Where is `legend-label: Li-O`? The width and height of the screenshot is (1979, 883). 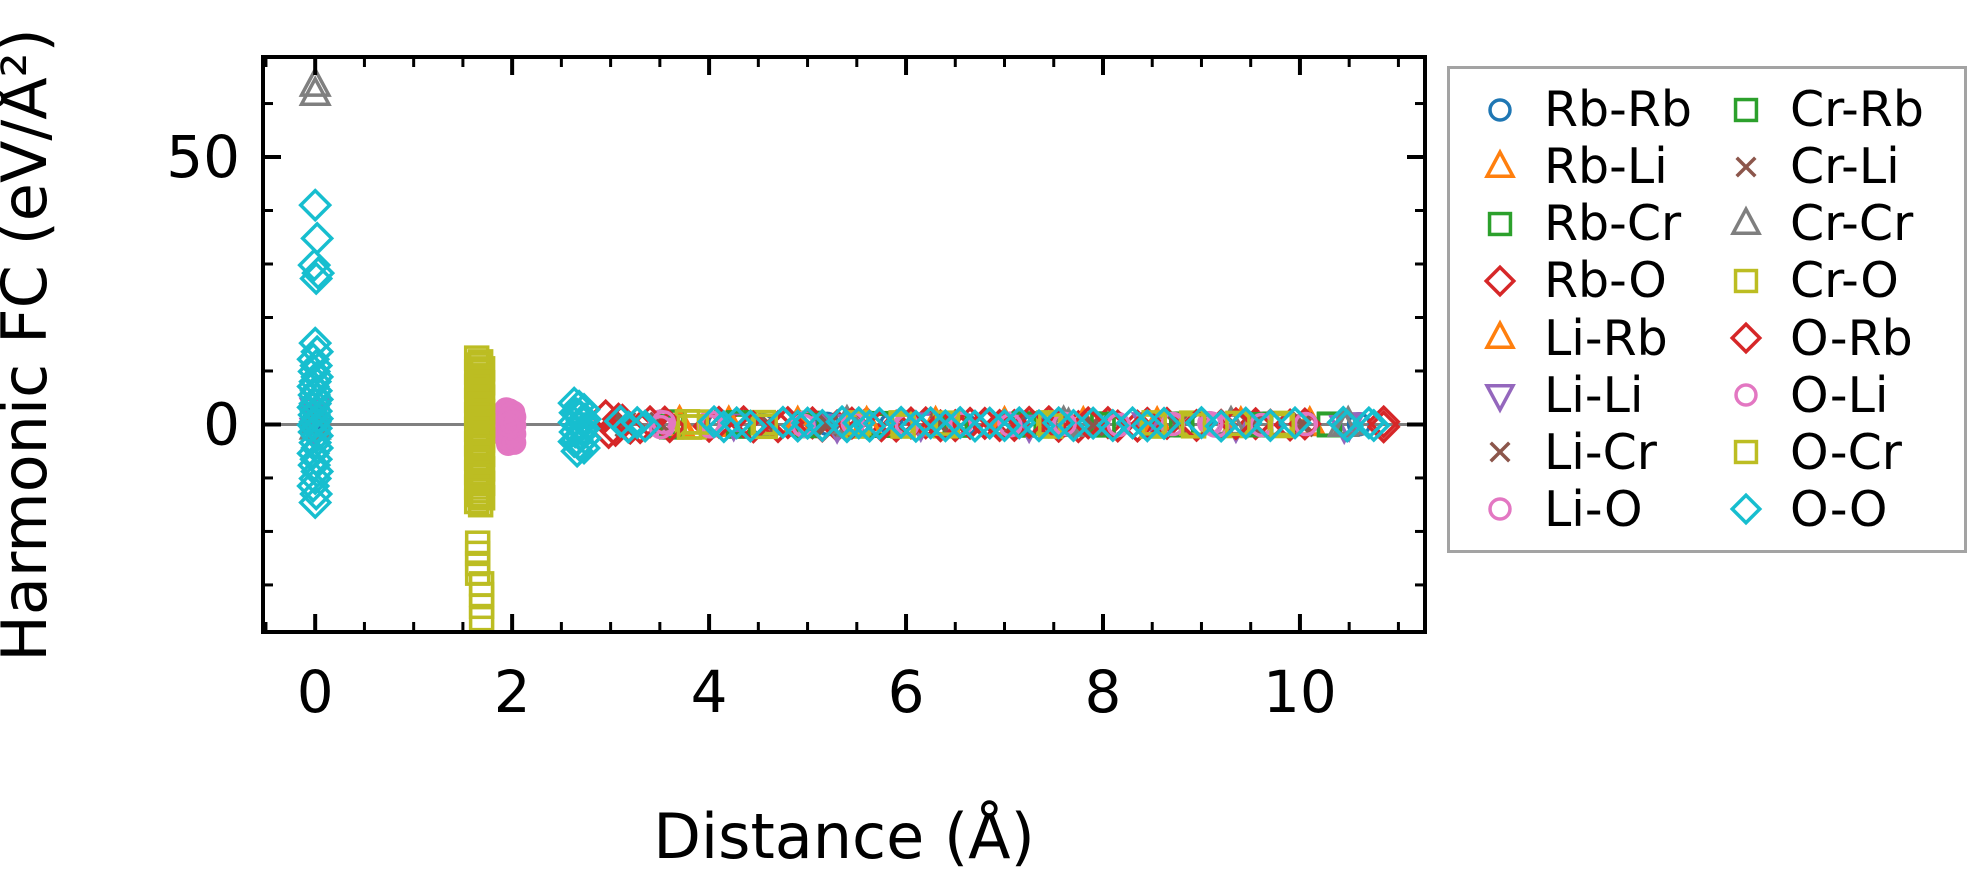 legend-label: Li-O is located at coordinates (1593, 509).